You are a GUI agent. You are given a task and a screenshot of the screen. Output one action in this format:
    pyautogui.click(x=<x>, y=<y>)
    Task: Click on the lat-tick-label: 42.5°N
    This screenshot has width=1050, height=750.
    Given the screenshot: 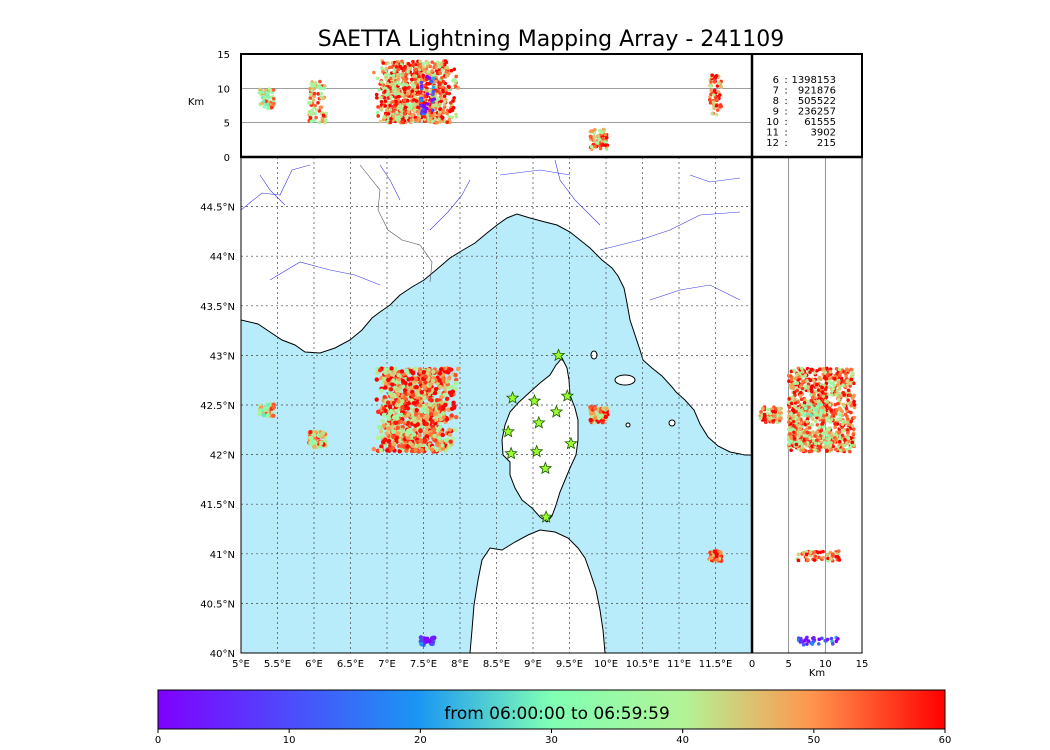 What is the action you would take?
    pyautogui.click(x=217, y=406)
    